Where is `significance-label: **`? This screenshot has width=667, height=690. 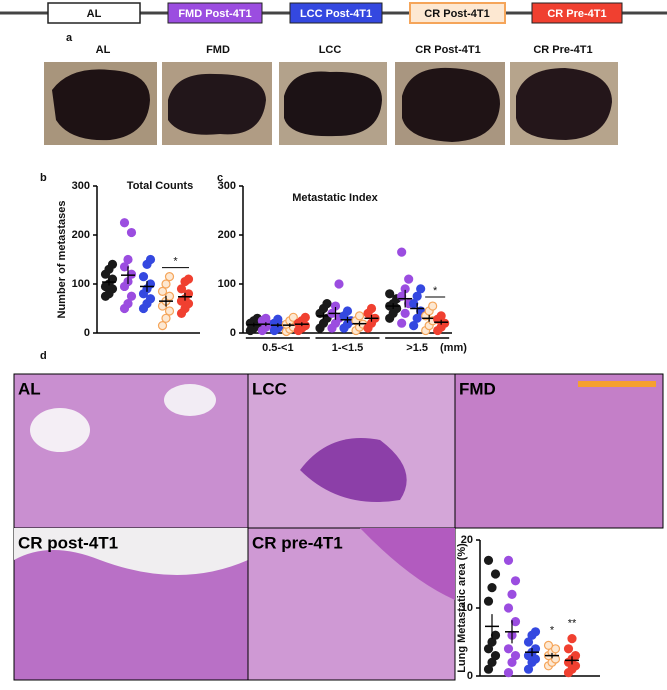 significance-label: ** is located at coordinates (572, 624).